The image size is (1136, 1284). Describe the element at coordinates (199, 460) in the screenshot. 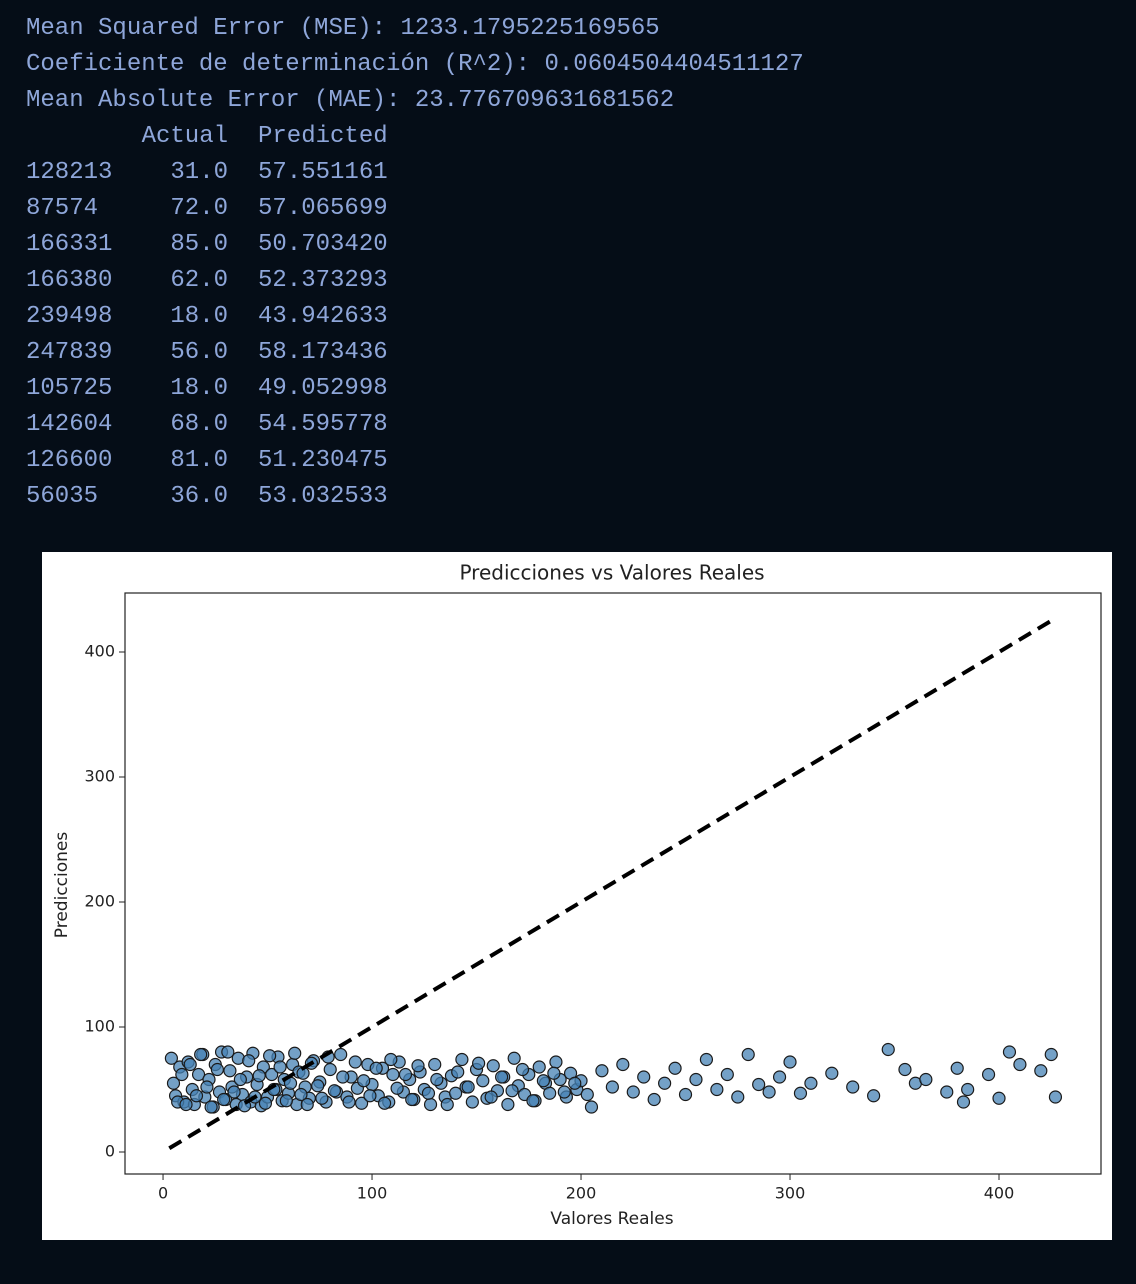

I see `table-cell: 81.0` at that location.